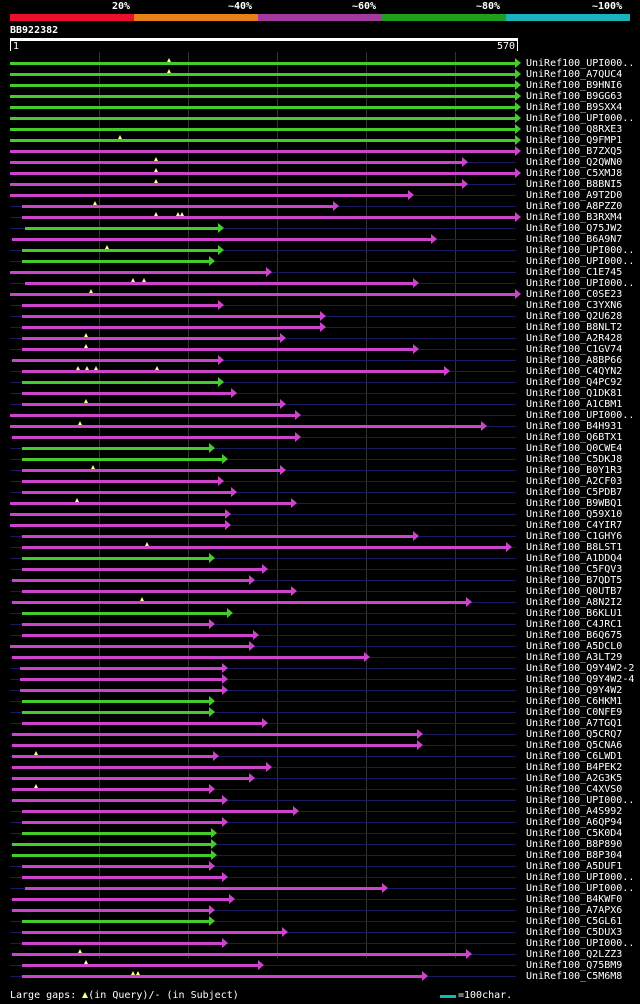  I want to click on hit-label: UniRef100_Q75BM9, so click(574, 965).